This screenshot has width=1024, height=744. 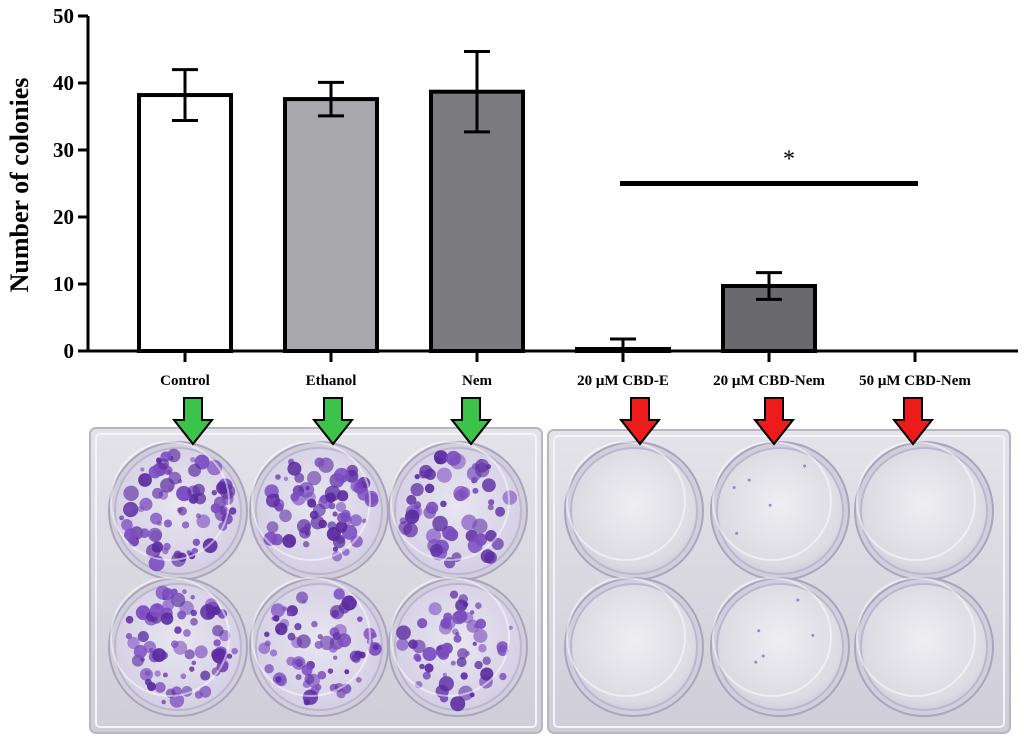 What do you see at coordinates (69, 351) in the screenshot?
I see `y-tick-label: 0` at bounding box center [69, 351].